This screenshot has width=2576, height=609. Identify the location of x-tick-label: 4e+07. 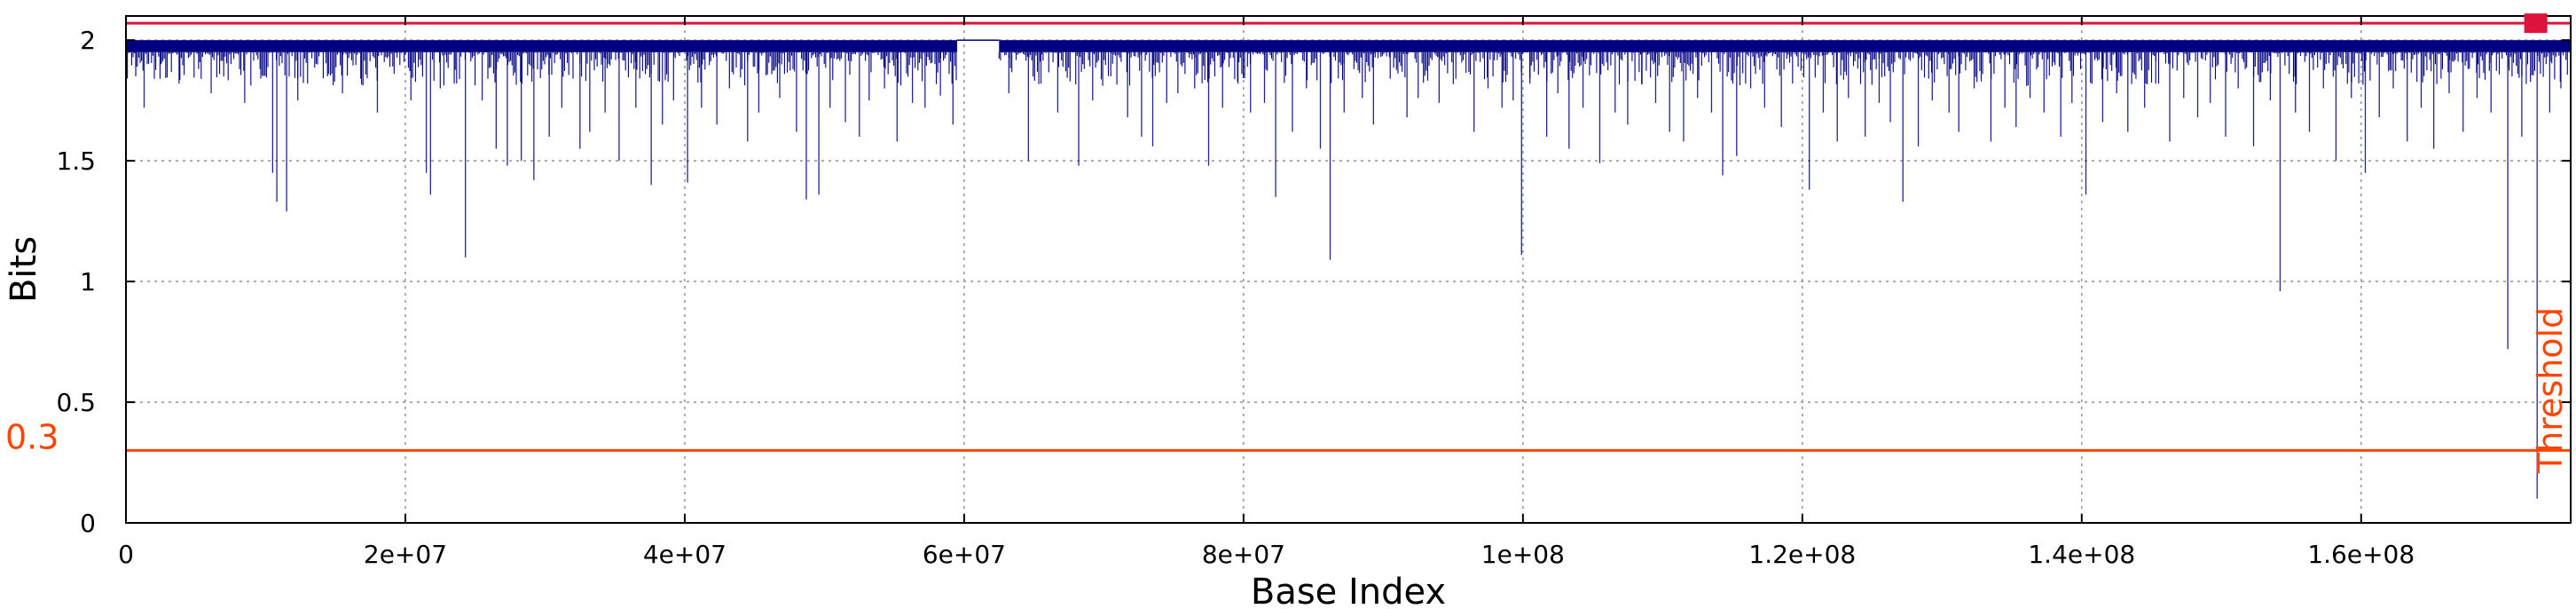
(684, 554).